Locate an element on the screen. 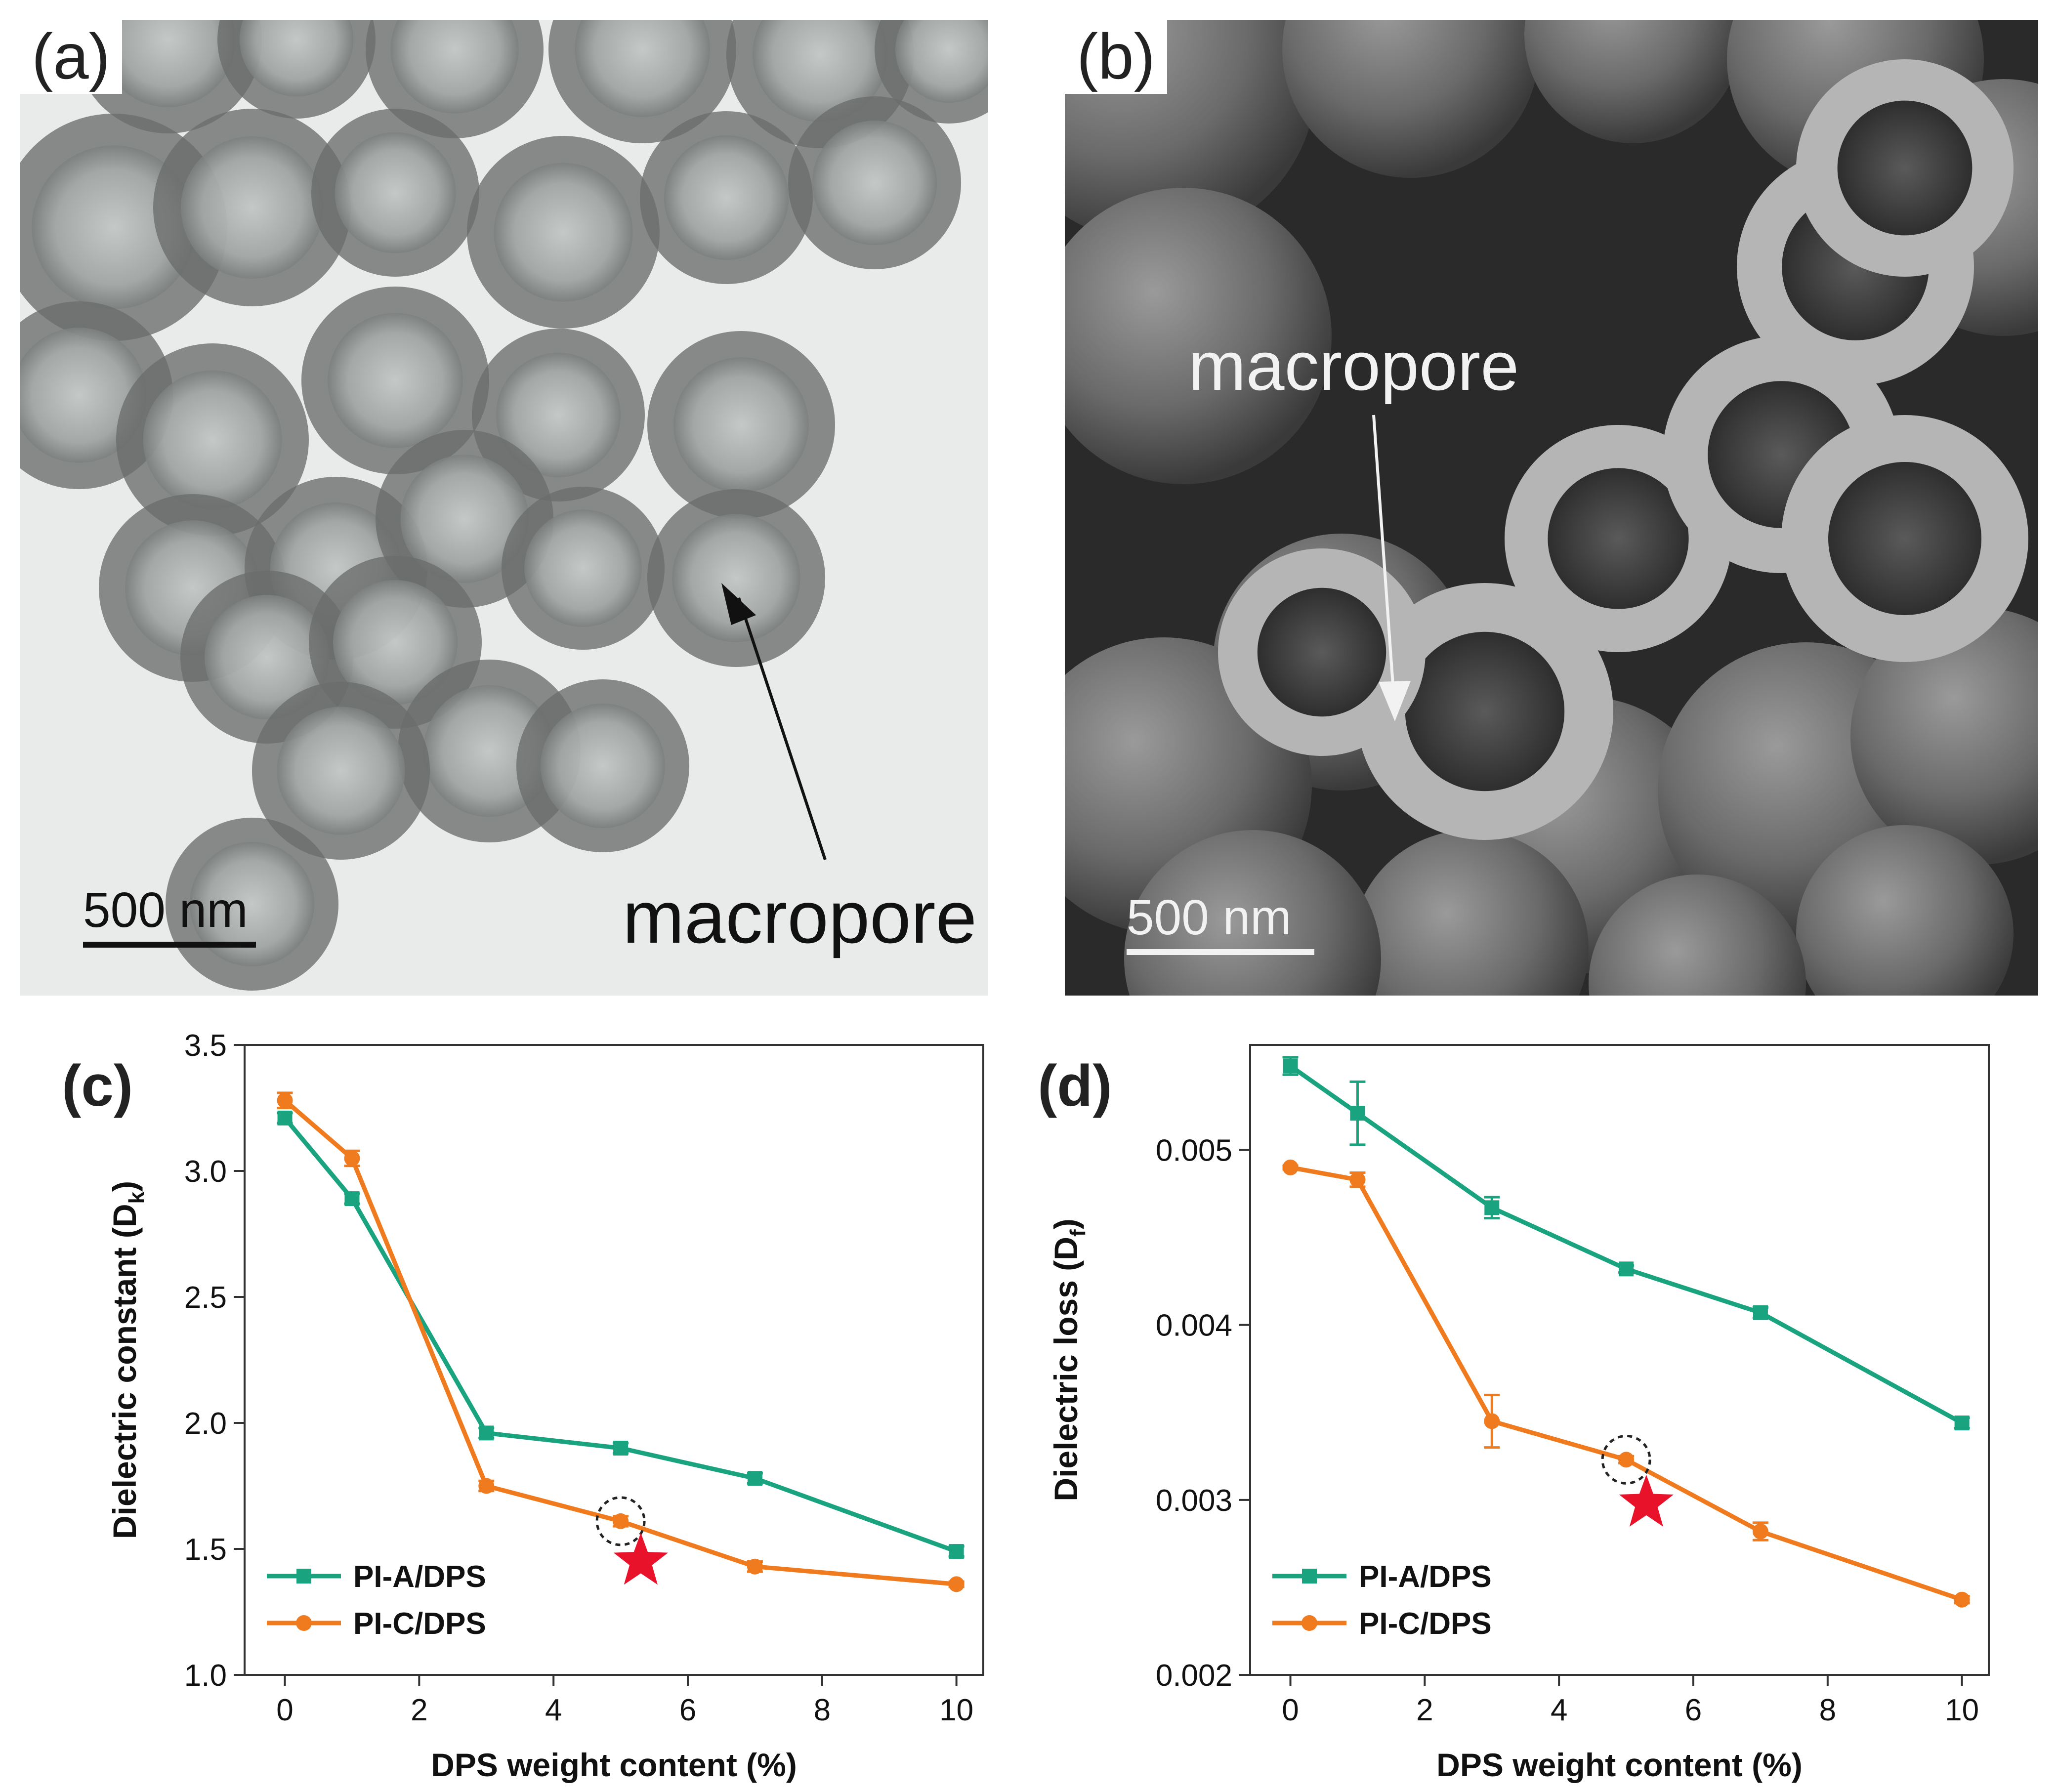 The image size is (2057, 1792). y-tick-label: 1.5 is located at coordinates (205, 1550).